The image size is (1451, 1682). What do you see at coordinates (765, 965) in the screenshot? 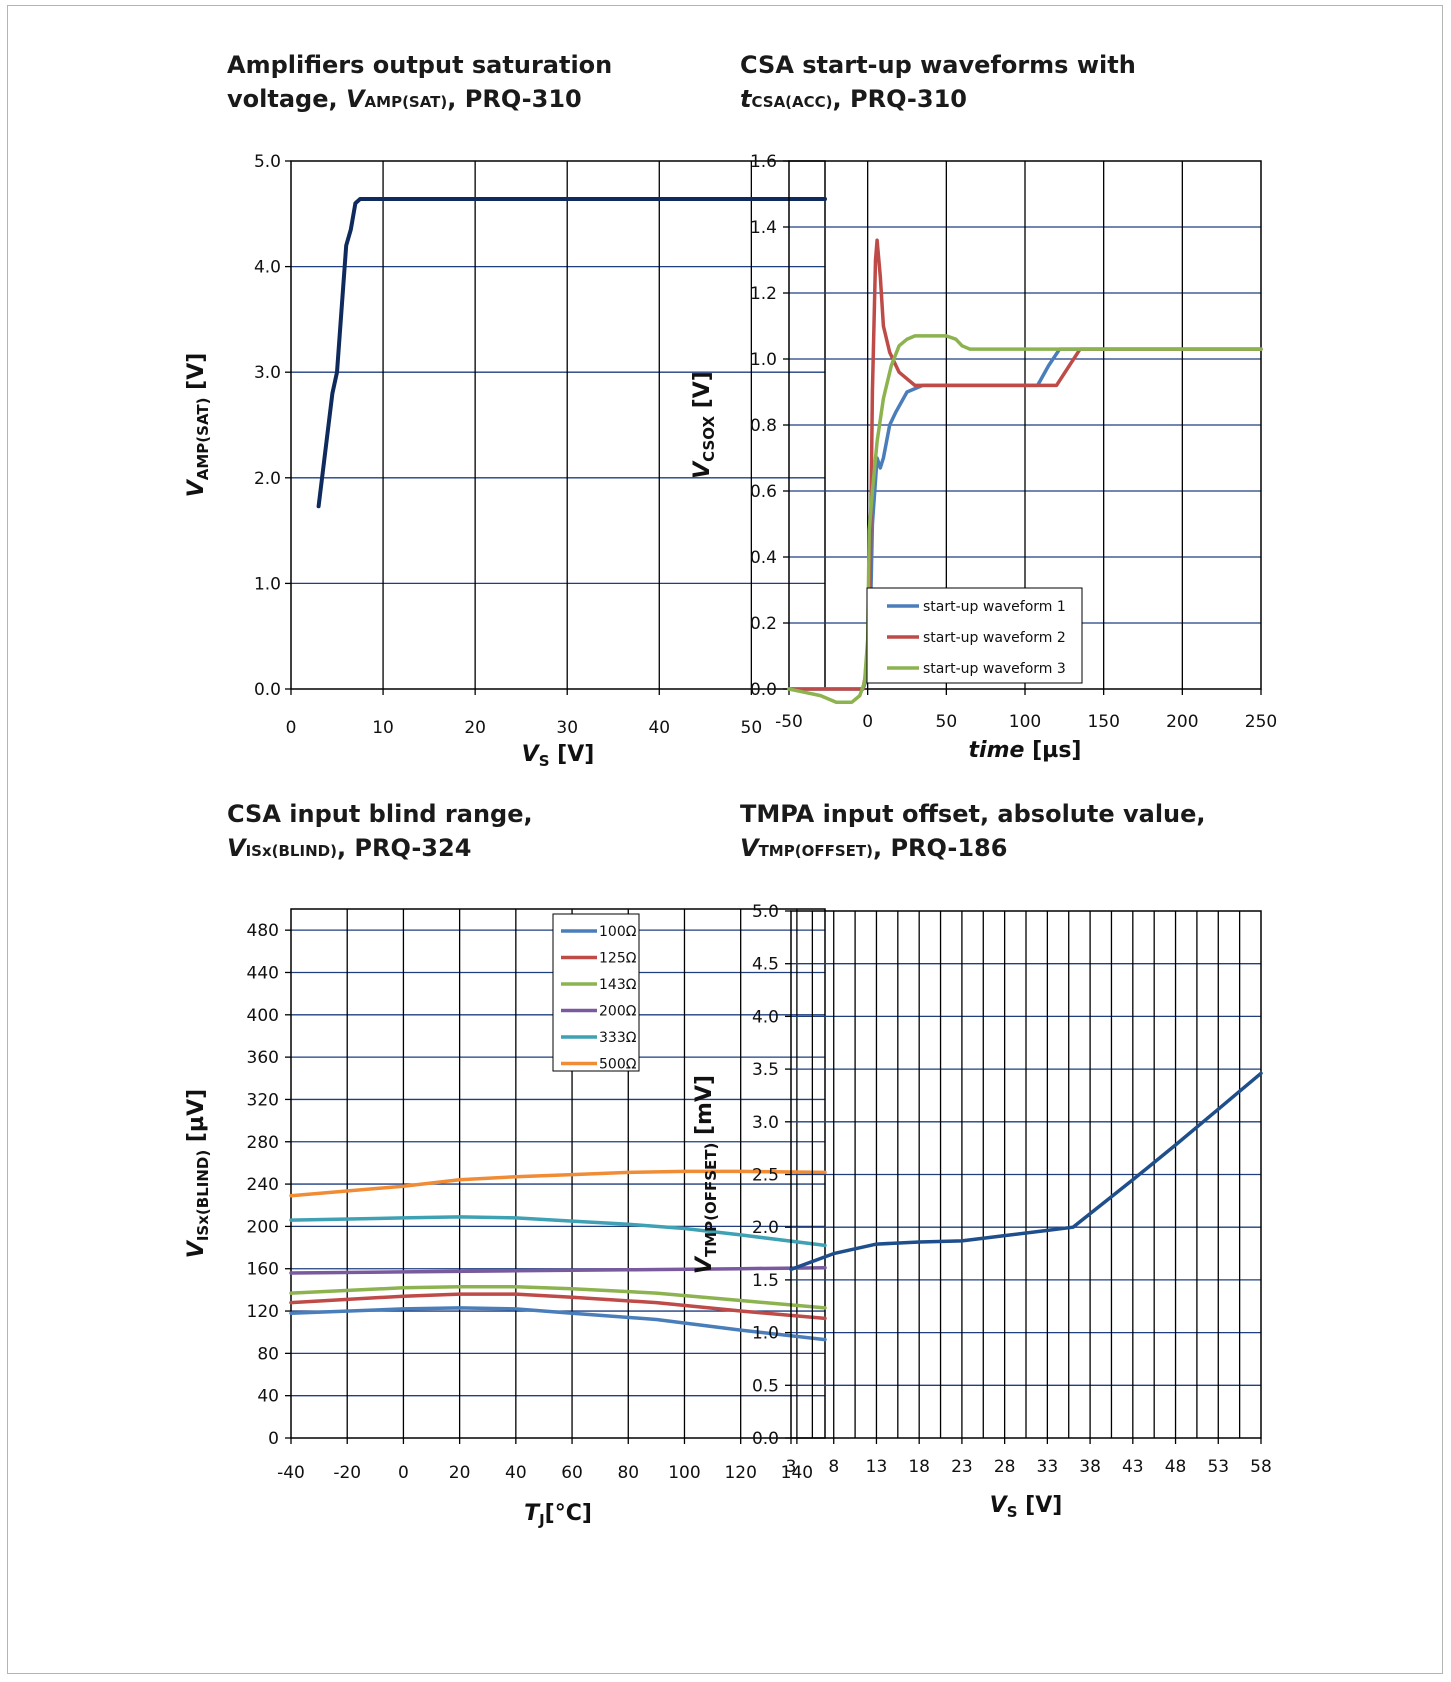
I see `y-tick-label: 4.5` at bounding box center [765, 965].